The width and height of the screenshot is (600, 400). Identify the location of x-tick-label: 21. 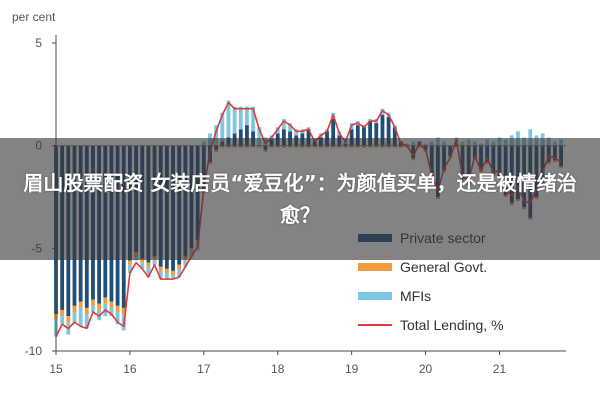
(500, 369).